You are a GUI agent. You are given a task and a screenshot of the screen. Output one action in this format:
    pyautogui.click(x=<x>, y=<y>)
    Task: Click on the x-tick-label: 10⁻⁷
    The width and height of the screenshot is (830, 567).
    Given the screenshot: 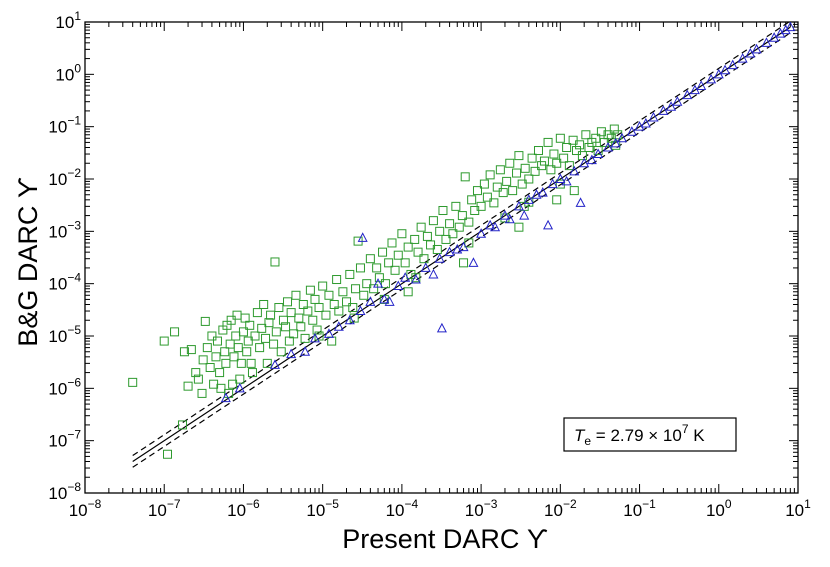 What is the action you would take?
    pyautogui.click(x=164, y=508)
    